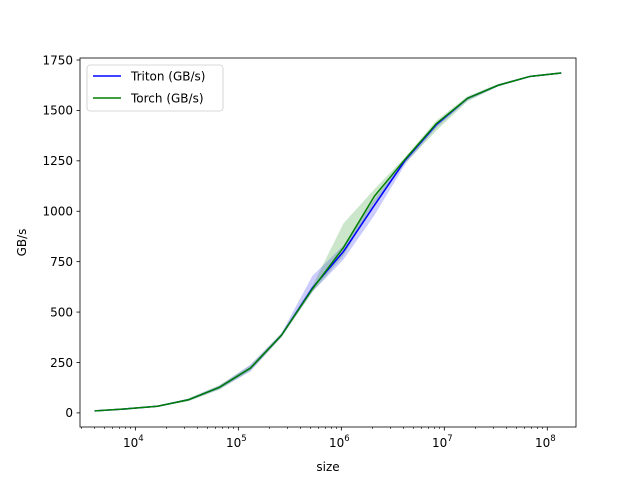 This screenshot has height=480, width=640. What do you see at coordinates (327, 467) in the screenshot?
I see `x-axis-label: size` at bounding box center [327, 467].